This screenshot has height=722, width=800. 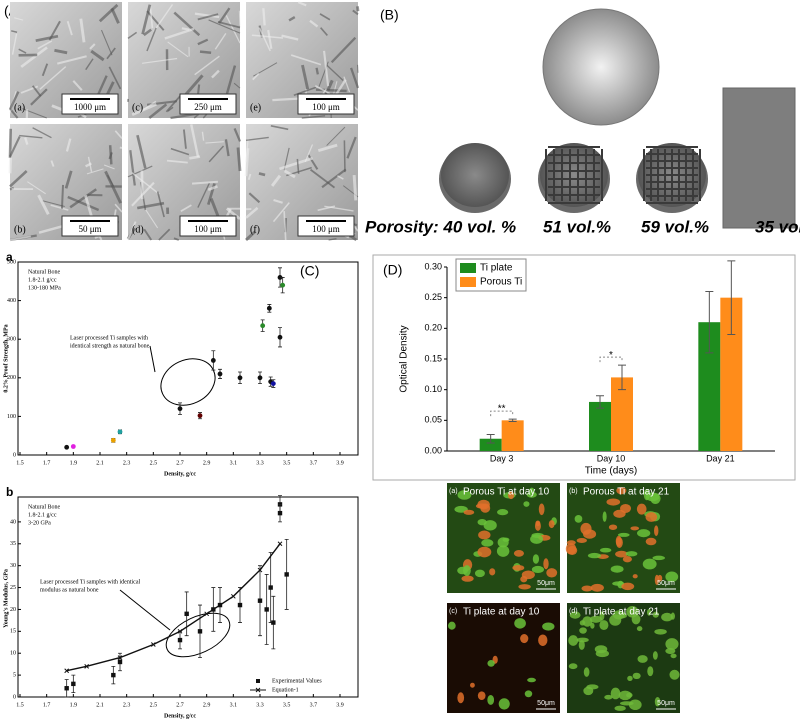 I want to click on scale-label: 250 μm, so click(x=208, y=107).